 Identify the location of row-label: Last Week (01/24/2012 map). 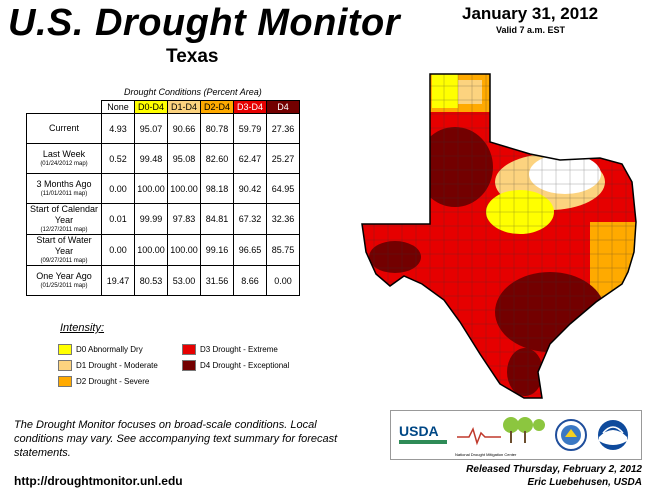
(64, 158).